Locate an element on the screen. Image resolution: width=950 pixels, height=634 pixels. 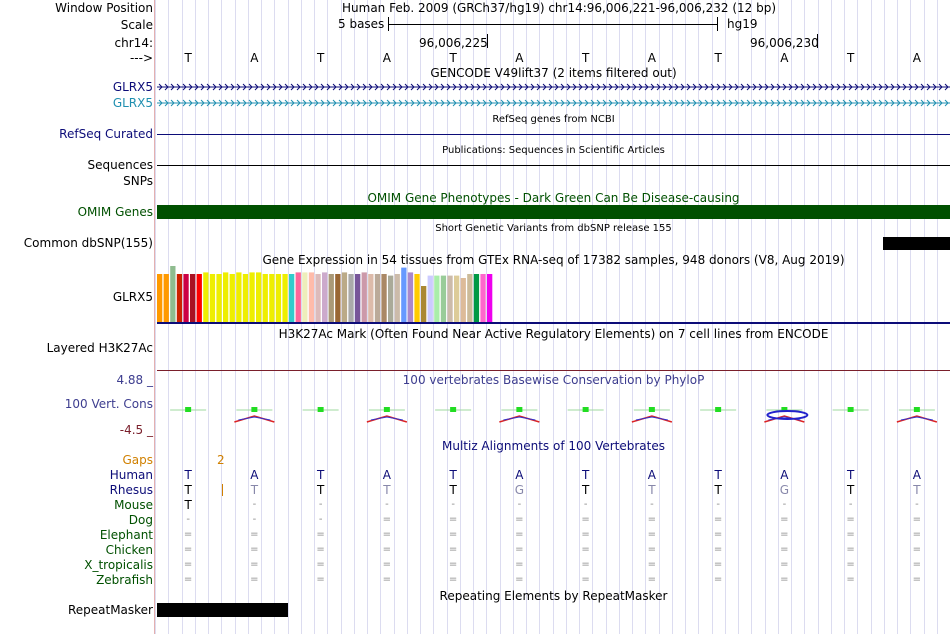
scale-bar-right-tick is located at coordinates (717, 24).